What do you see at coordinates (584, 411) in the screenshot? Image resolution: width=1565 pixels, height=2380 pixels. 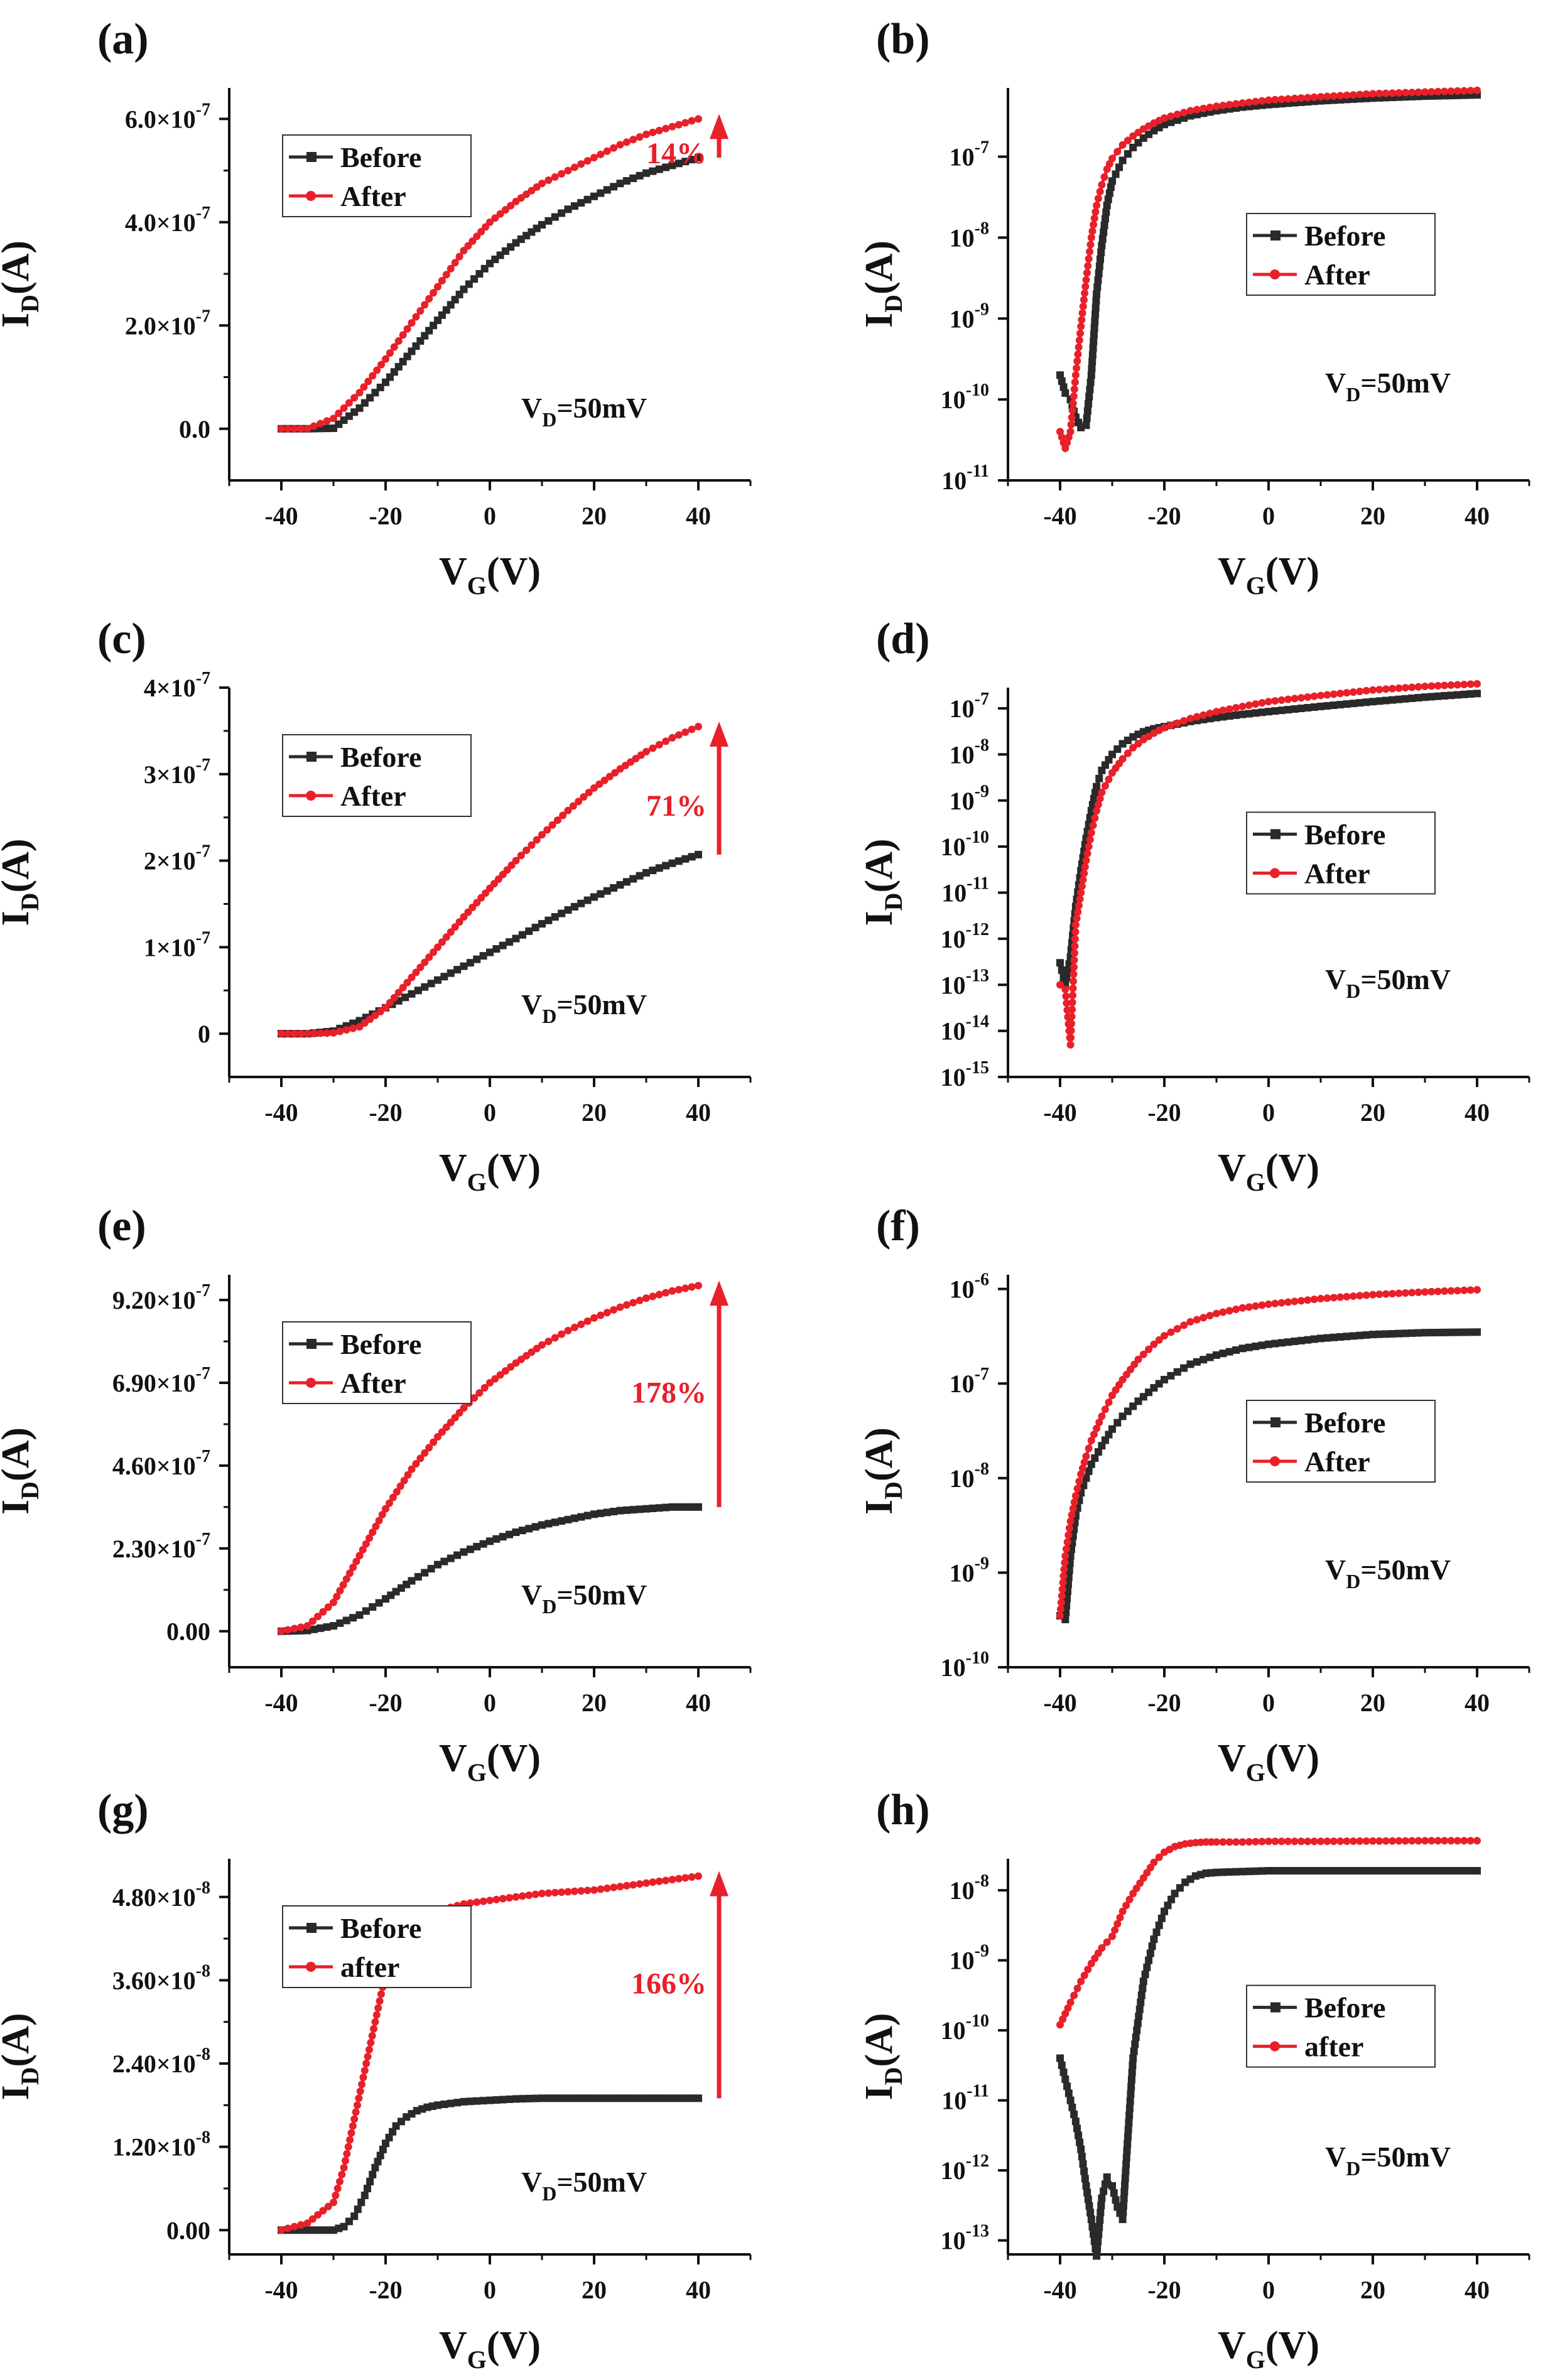 I see `vd-annotation: VD=50mV` at bounding box center [584, 411].